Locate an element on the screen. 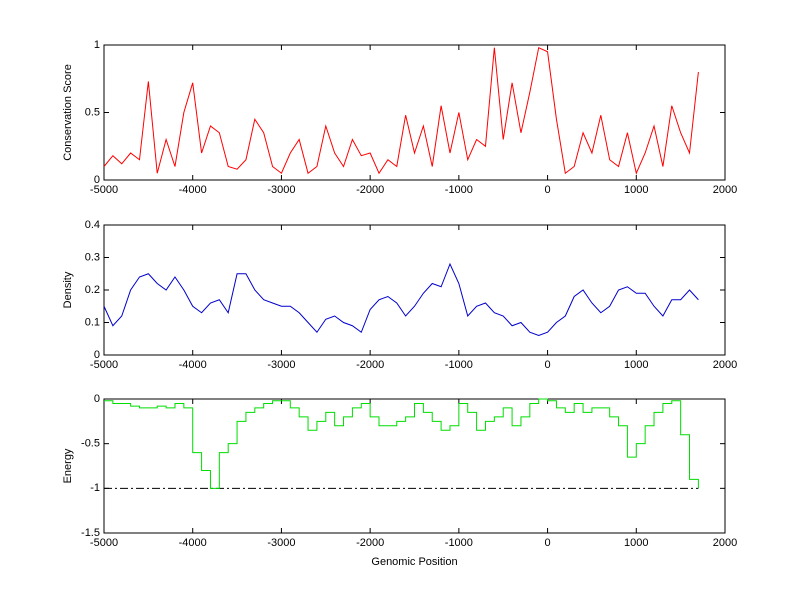 This screenshot has height=599, width=800. y-axis-label: Energy is located at coordinates (68, 465).